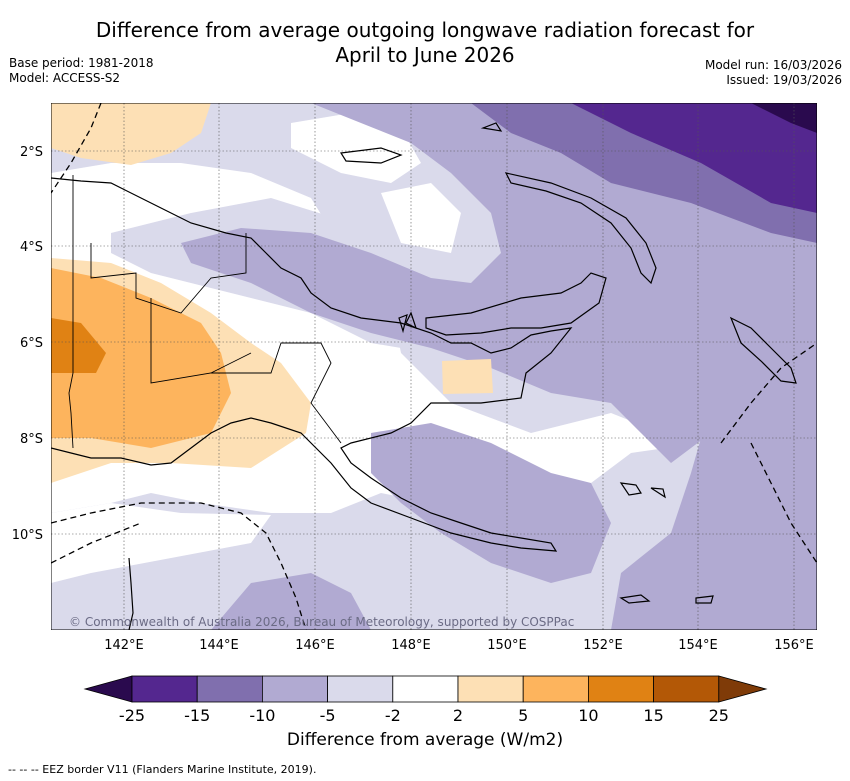 This screenshot has width=850, height=781. I want to click on colorbar-title: Difference from average (W/m2), so click(425, 740).